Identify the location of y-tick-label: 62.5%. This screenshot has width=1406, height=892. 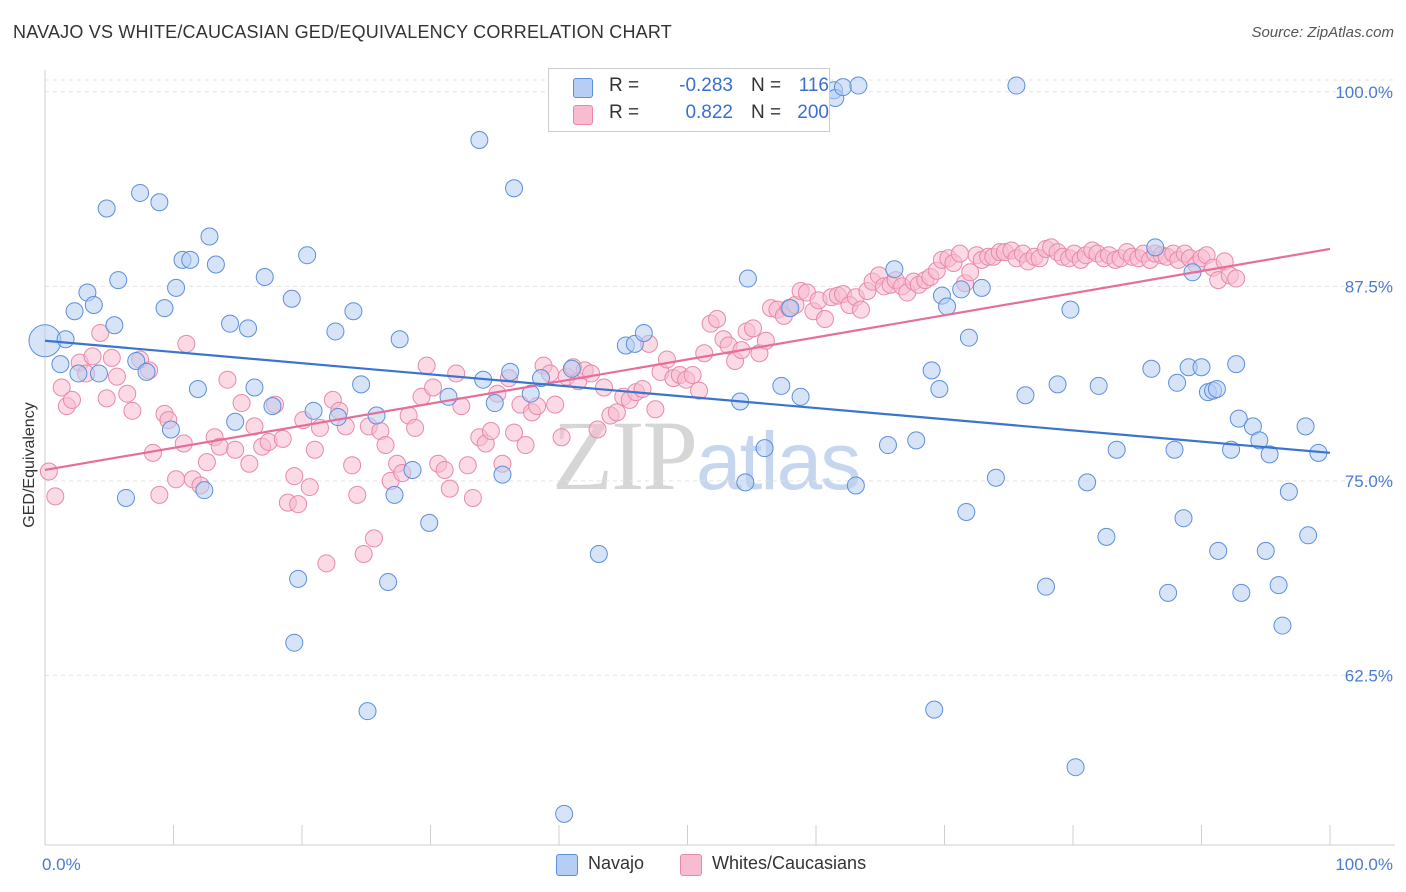
(1369, 675).